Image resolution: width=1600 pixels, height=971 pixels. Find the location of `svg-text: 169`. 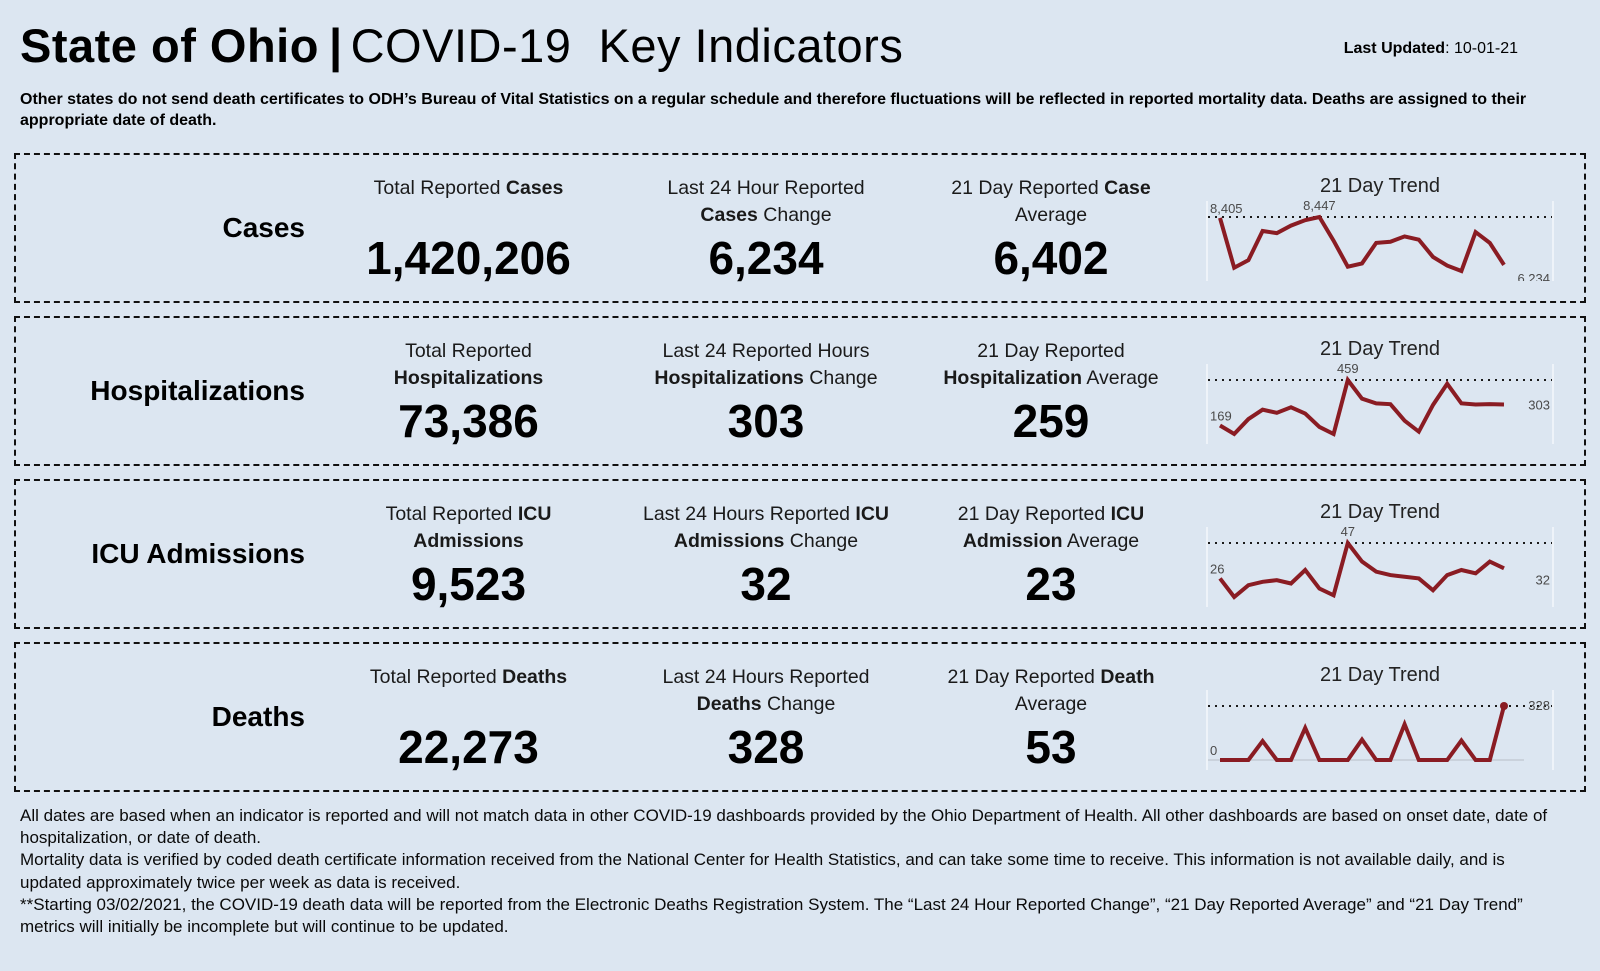

svg-text: 169 is located at coordinates (1221, 416).